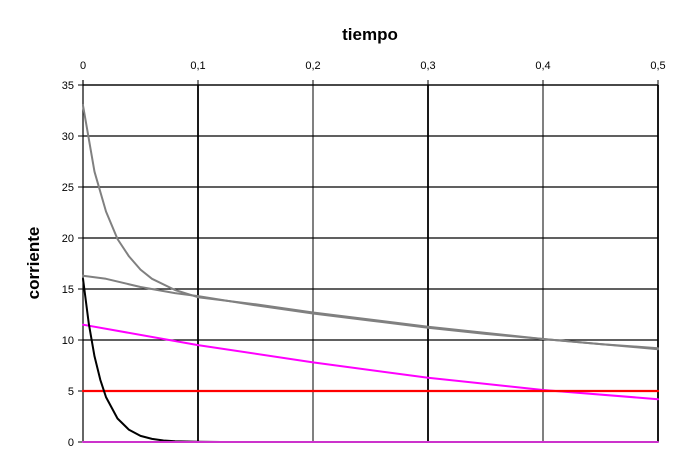  I want to click on x-tick-label: 0,1, so click(197, 66).